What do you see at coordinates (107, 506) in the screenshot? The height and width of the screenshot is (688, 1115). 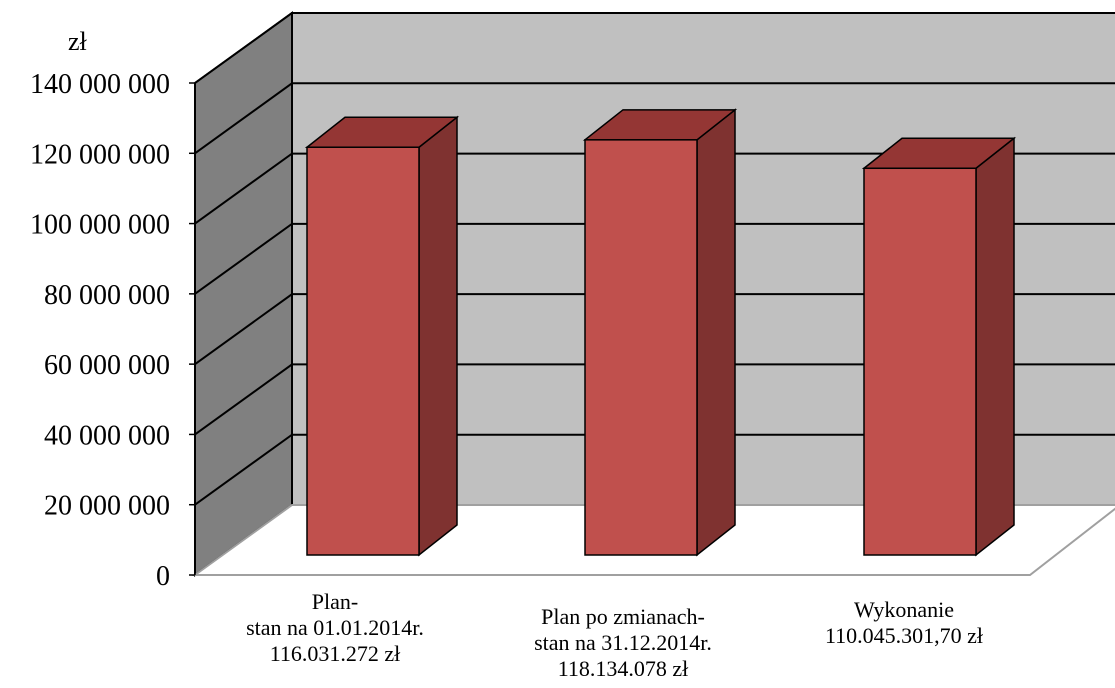 I see `y-tick-label: 20 000 000` at bounding box center [107, 506].